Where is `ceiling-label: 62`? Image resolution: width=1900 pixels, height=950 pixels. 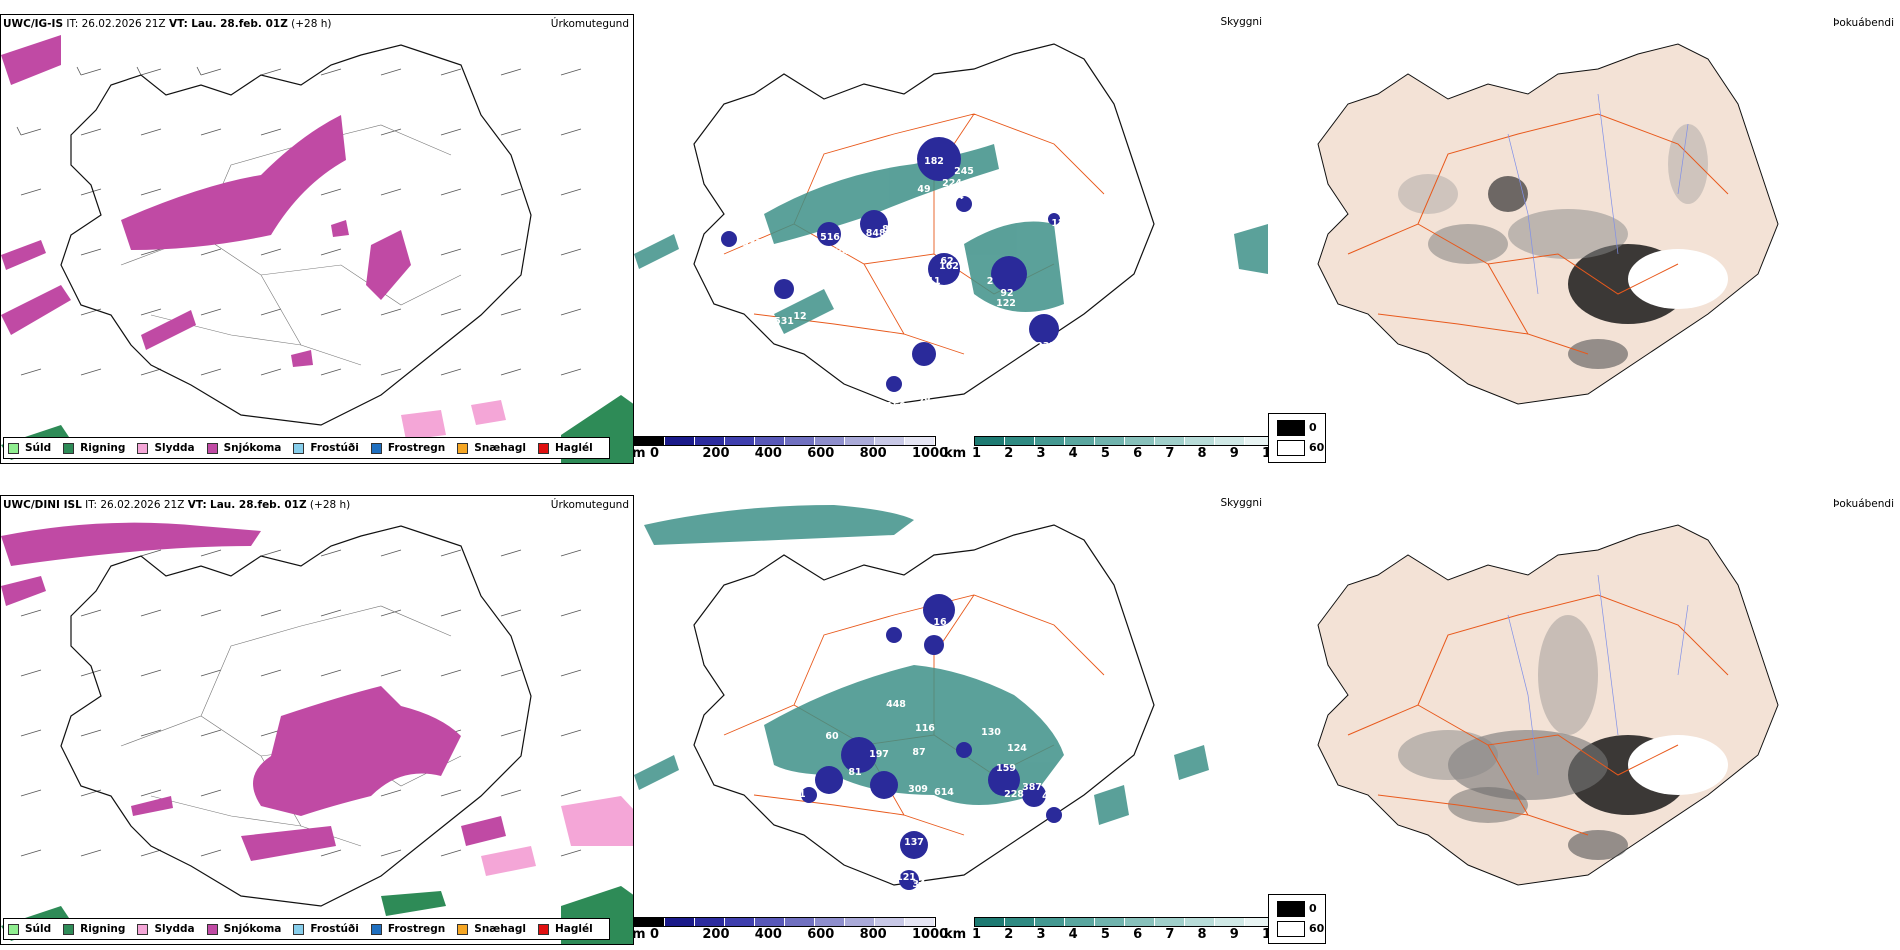 ceiling-label: 62 is located at coordinates (946, 261).